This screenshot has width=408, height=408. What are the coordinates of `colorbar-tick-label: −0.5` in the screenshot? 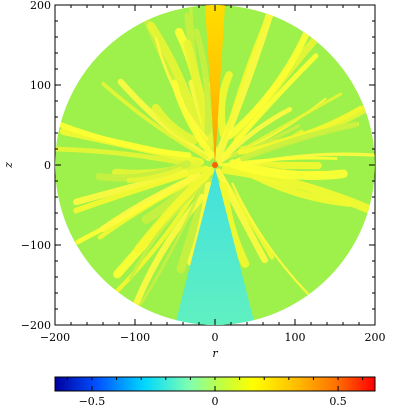 It's located at (92, 401).